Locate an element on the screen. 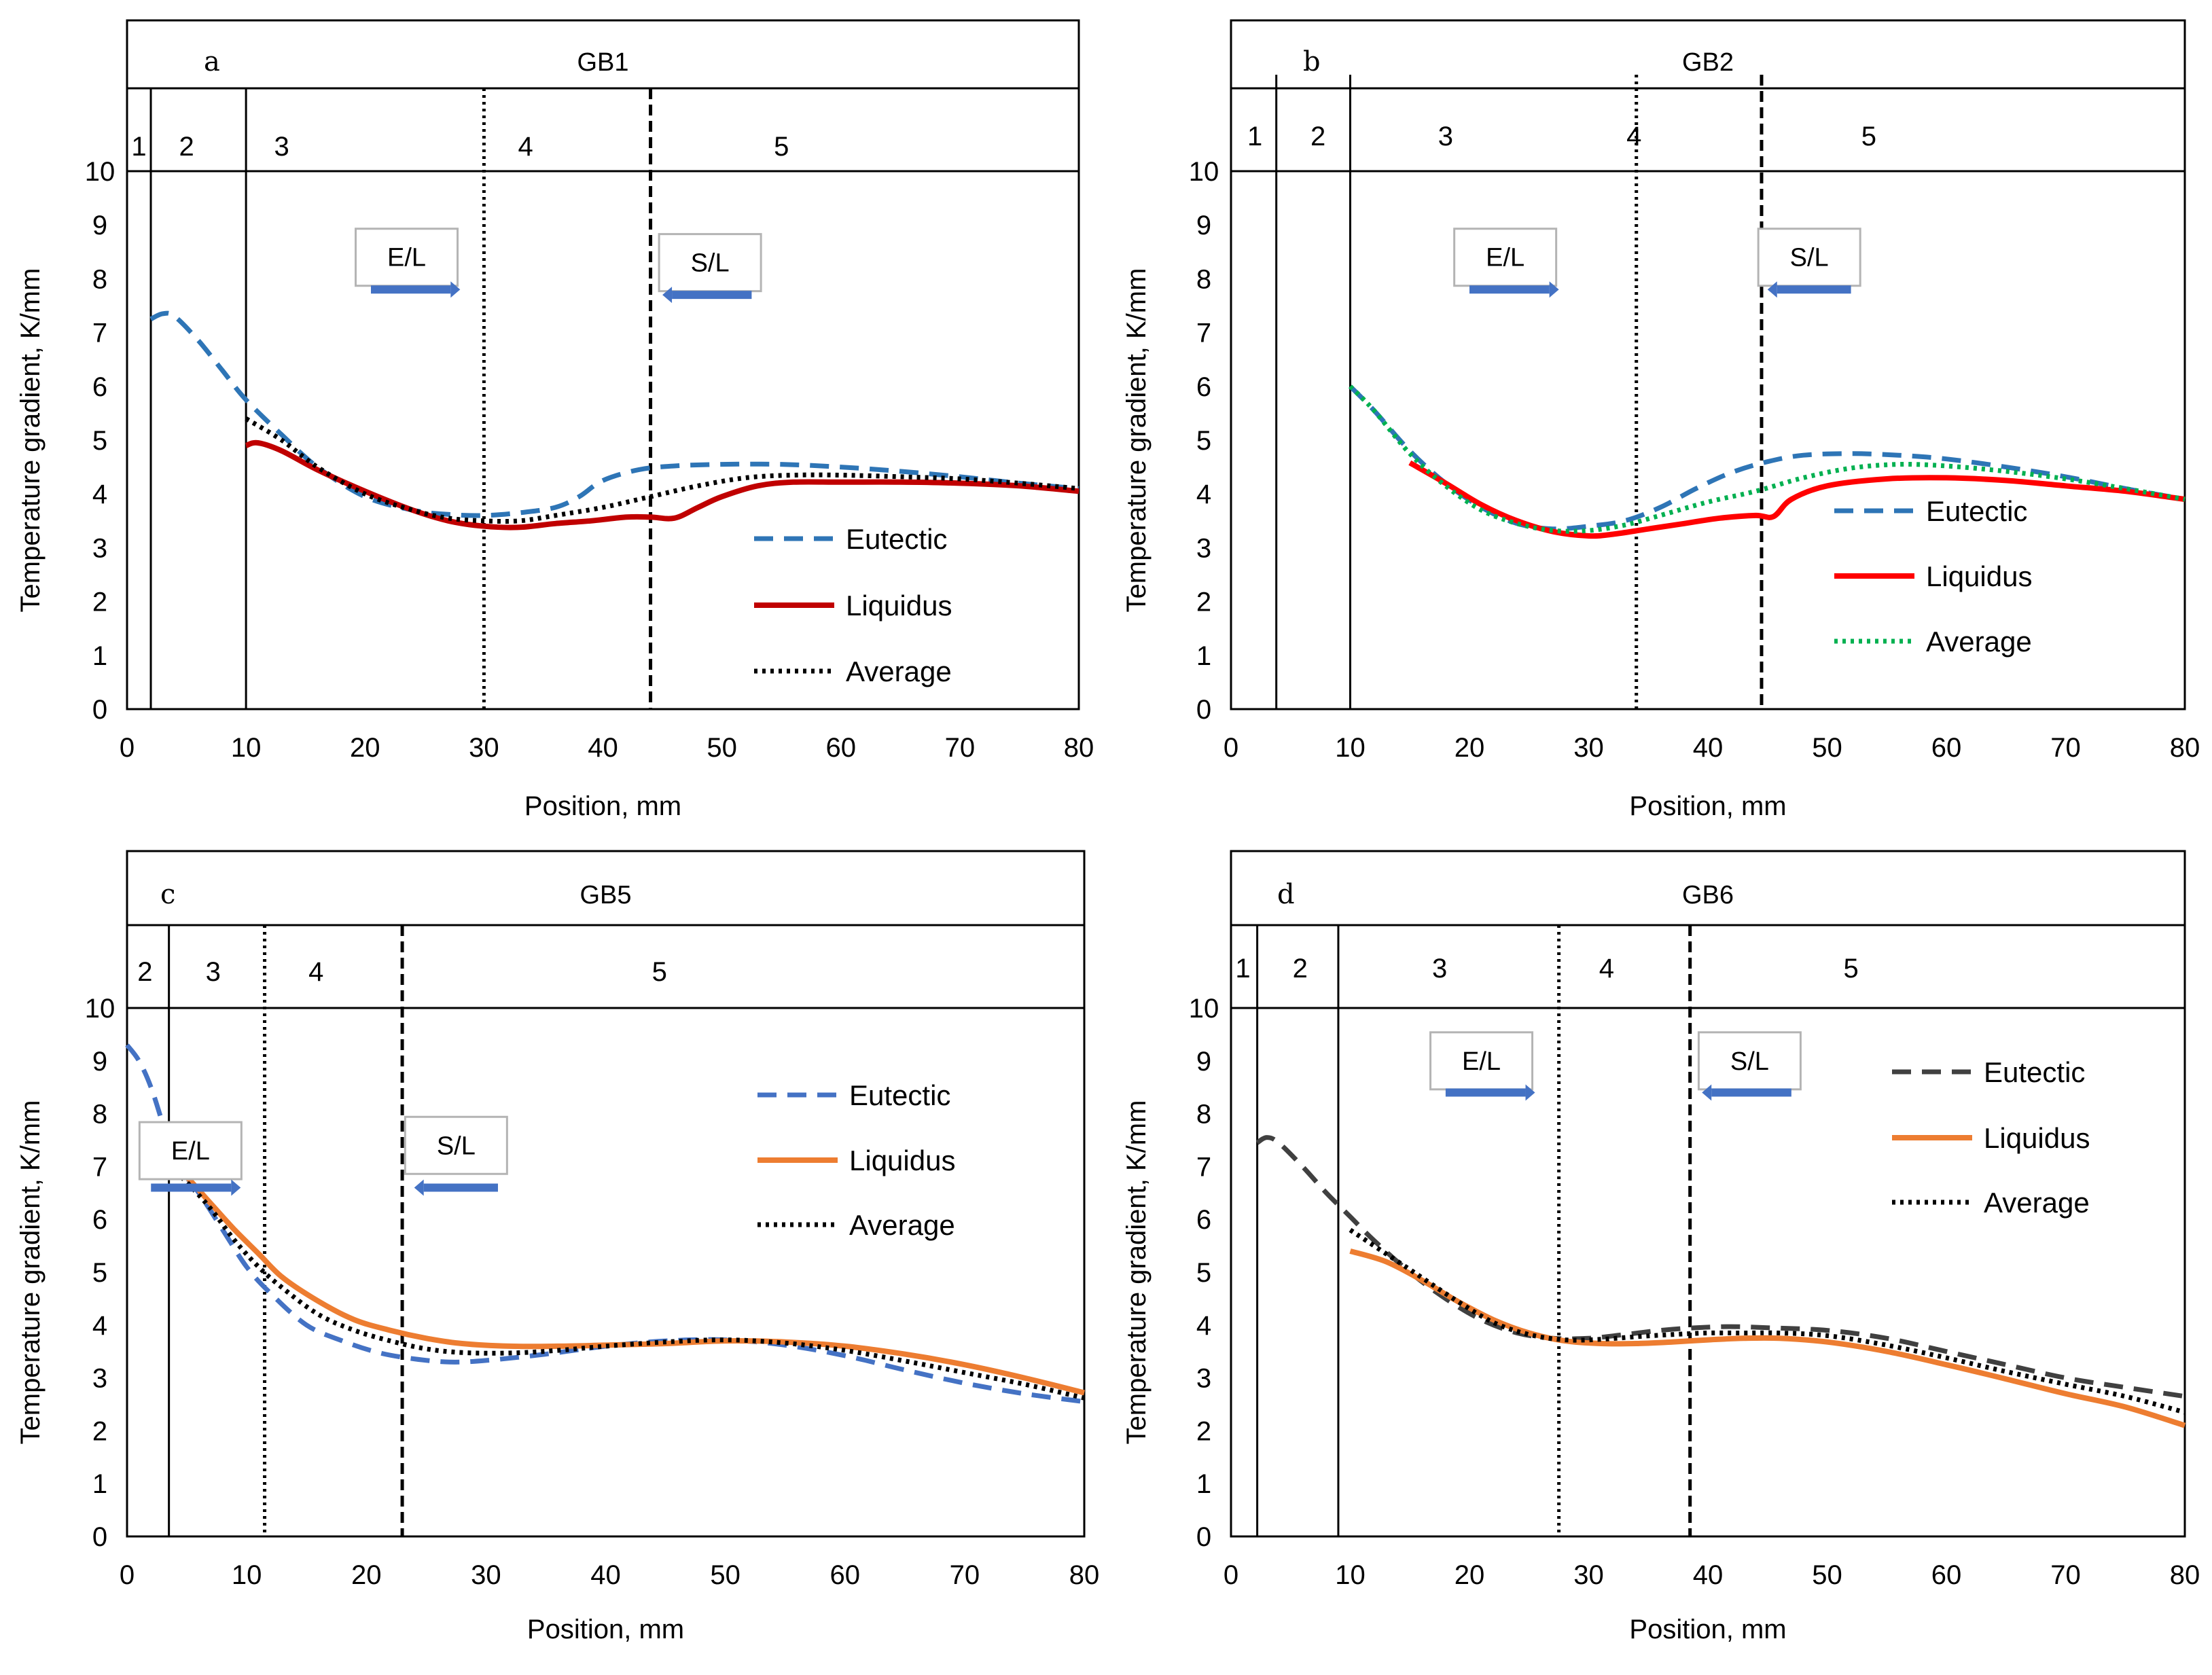  legend-label-liquidus: Liquidus is located at coordinates (1979, 576).